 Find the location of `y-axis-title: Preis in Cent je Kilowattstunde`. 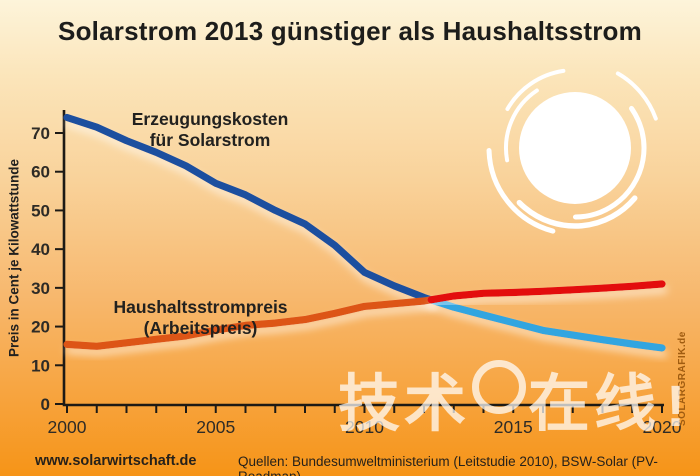

y-axis-title: Preis in Cent je Kilowattstunde is located at coordinates (14, 258).